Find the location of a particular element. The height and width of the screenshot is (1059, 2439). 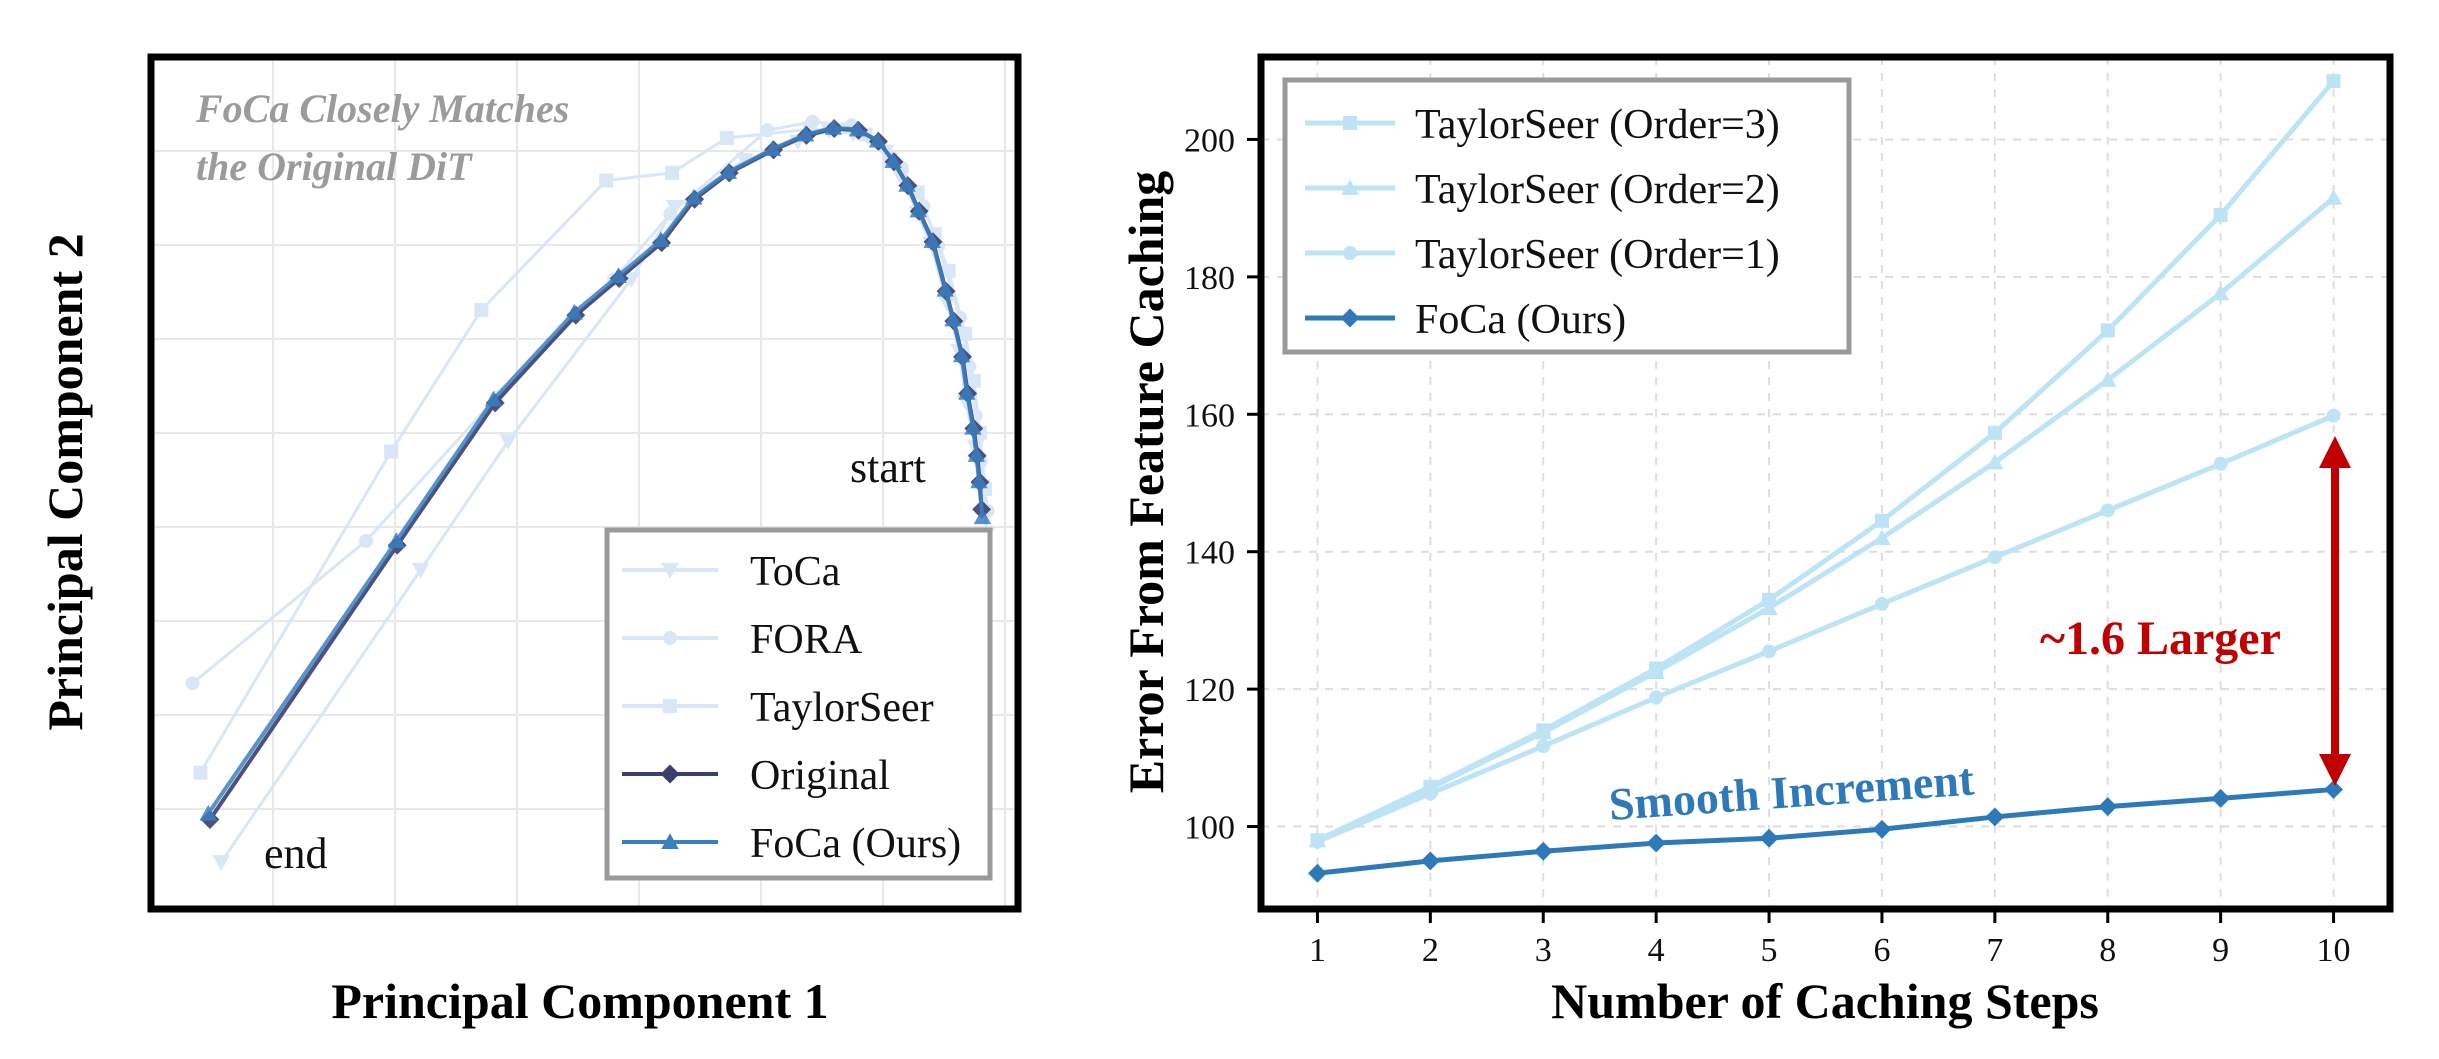

series-line-foca-ours is located at coordinates (1825, 831).